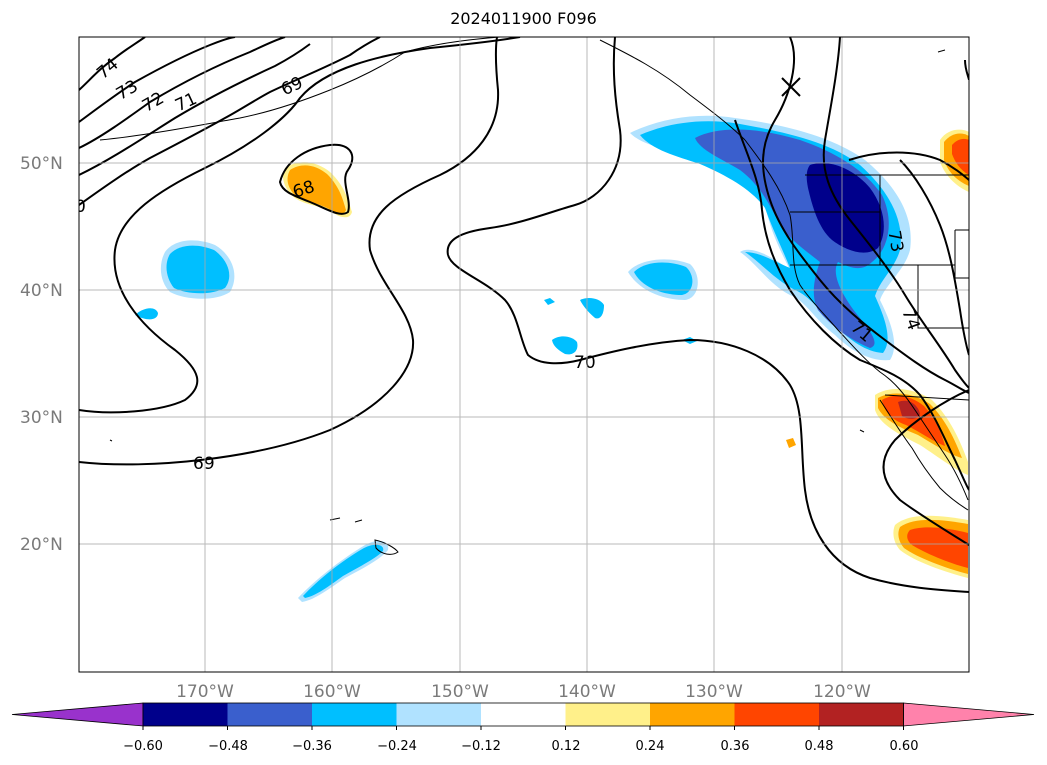 The image size is (1047, 765). What do you see at coordinates (198, 269) in the screenshot?
I see `negative-anomaly-170w-inner` at bounding box center [198, 269].